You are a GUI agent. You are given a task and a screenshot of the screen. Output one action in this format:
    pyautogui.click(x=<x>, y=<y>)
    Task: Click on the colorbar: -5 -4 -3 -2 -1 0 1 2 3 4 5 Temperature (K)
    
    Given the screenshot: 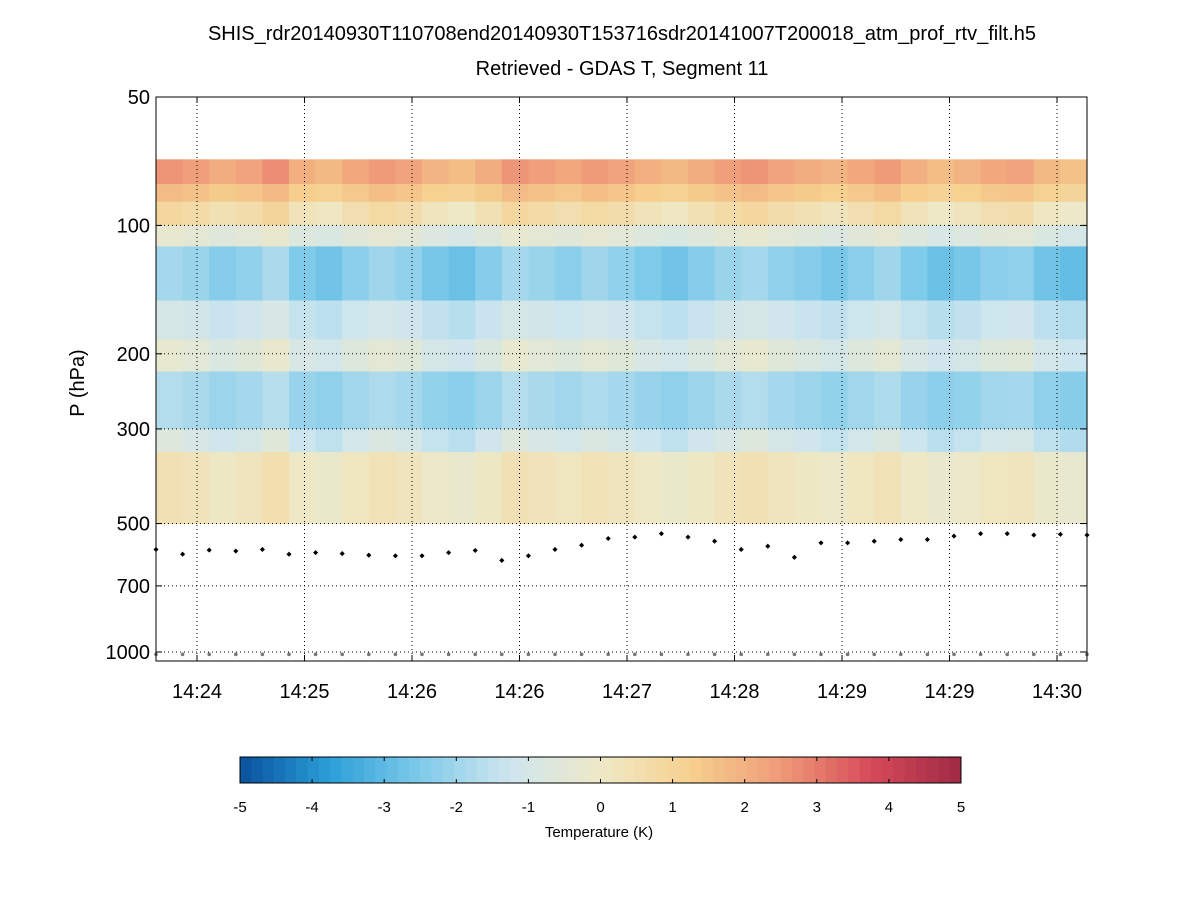 What is the action you would take?
    pyautogui.click(x=599, y=798)
    